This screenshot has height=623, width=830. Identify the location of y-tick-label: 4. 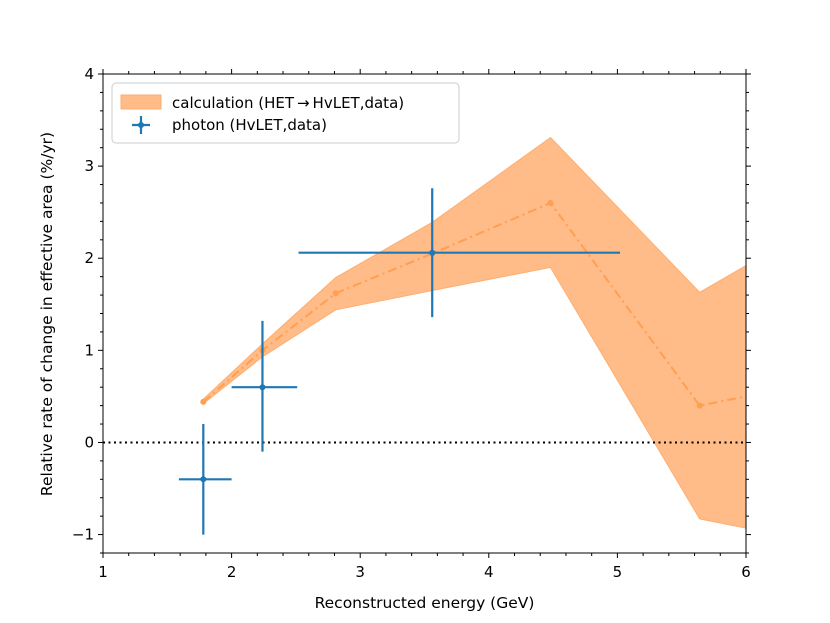
(89, 74).